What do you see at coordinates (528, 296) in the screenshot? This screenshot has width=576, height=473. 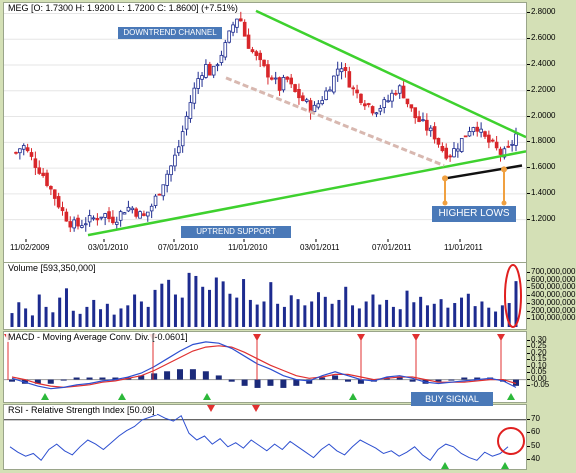 I see `volume-y-tick-mark` at bounding box center [528, 296].